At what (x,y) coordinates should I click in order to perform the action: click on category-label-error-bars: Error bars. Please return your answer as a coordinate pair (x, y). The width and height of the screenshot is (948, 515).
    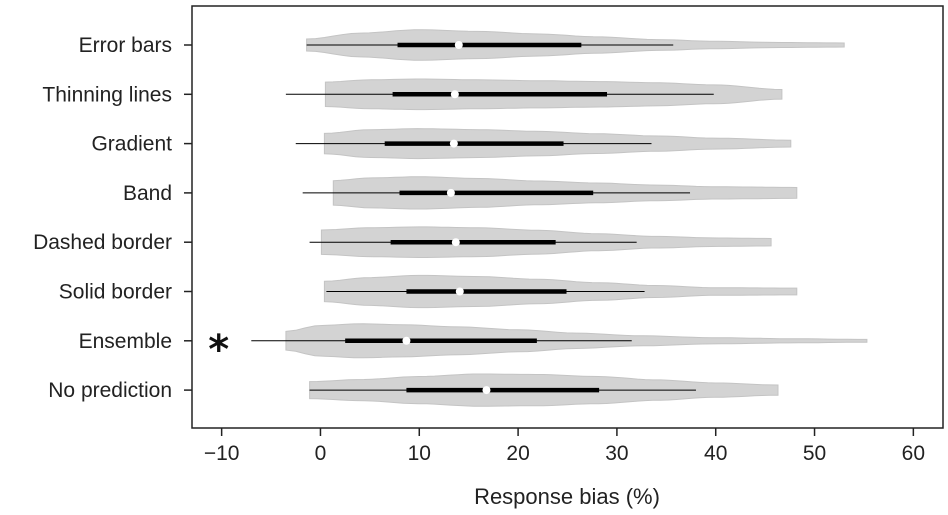
    Looking at the image, I should click on (125, 45).